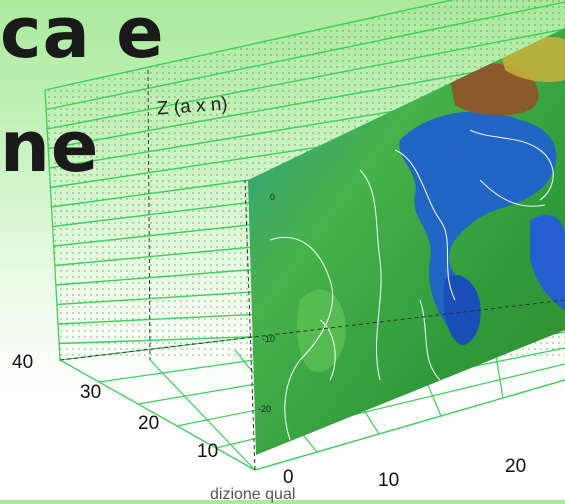 The width and height of the screenshot is (565, 504). What do you see at coordinates (148, 424) in the screenshot?
I see `y-tick-20: 20` at bounding box center [148, 424].